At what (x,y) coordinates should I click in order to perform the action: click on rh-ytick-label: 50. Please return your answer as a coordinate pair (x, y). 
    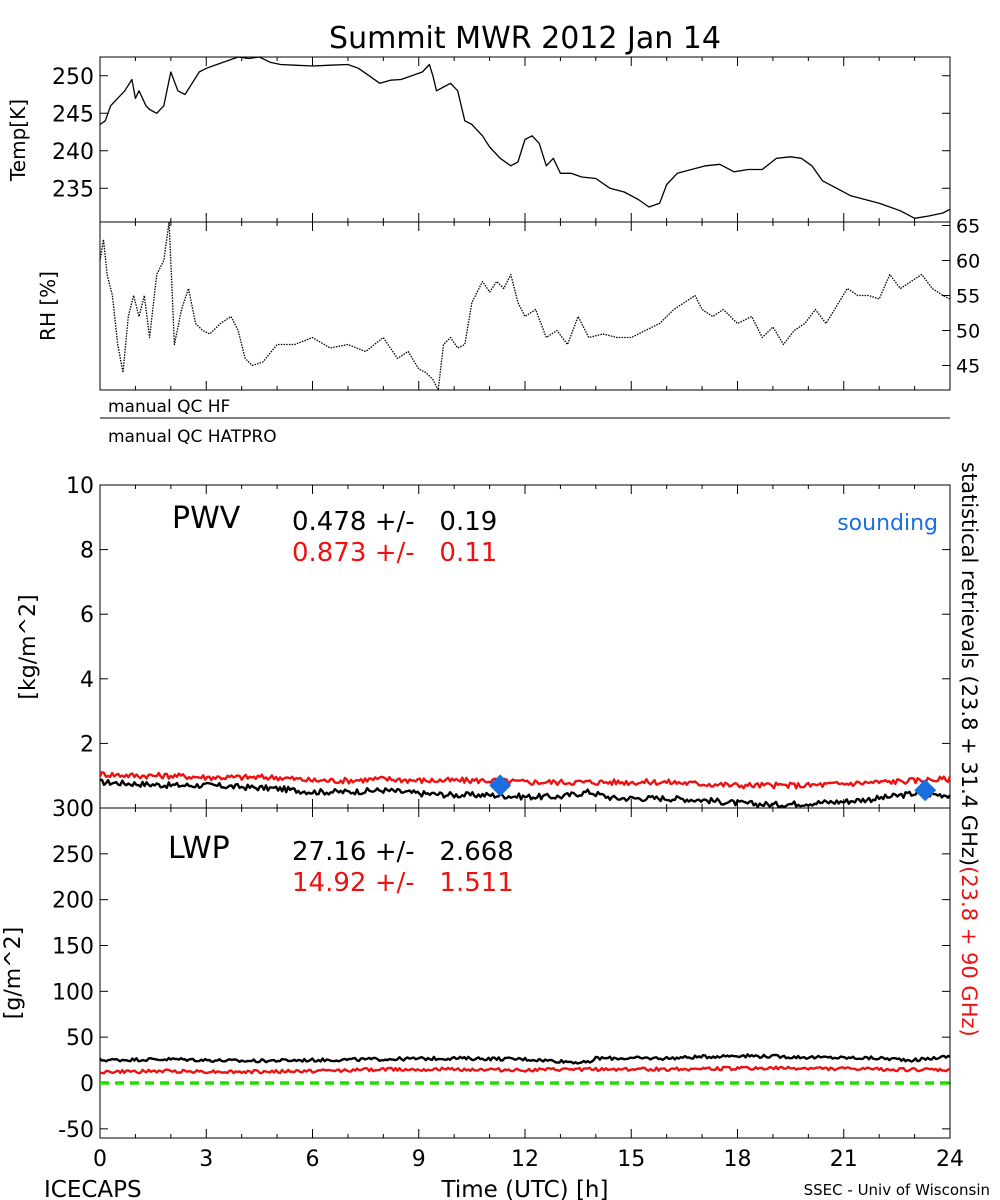
    Looking at the image, I should click on (968, 332).